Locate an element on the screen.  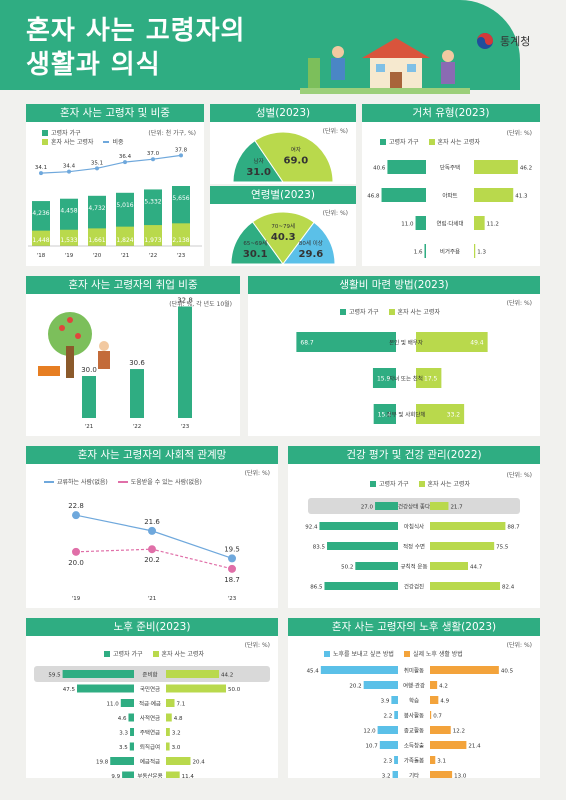
legend: 고령자 가구 혼자 사는 고령자 is located at coordinates (420, 483).